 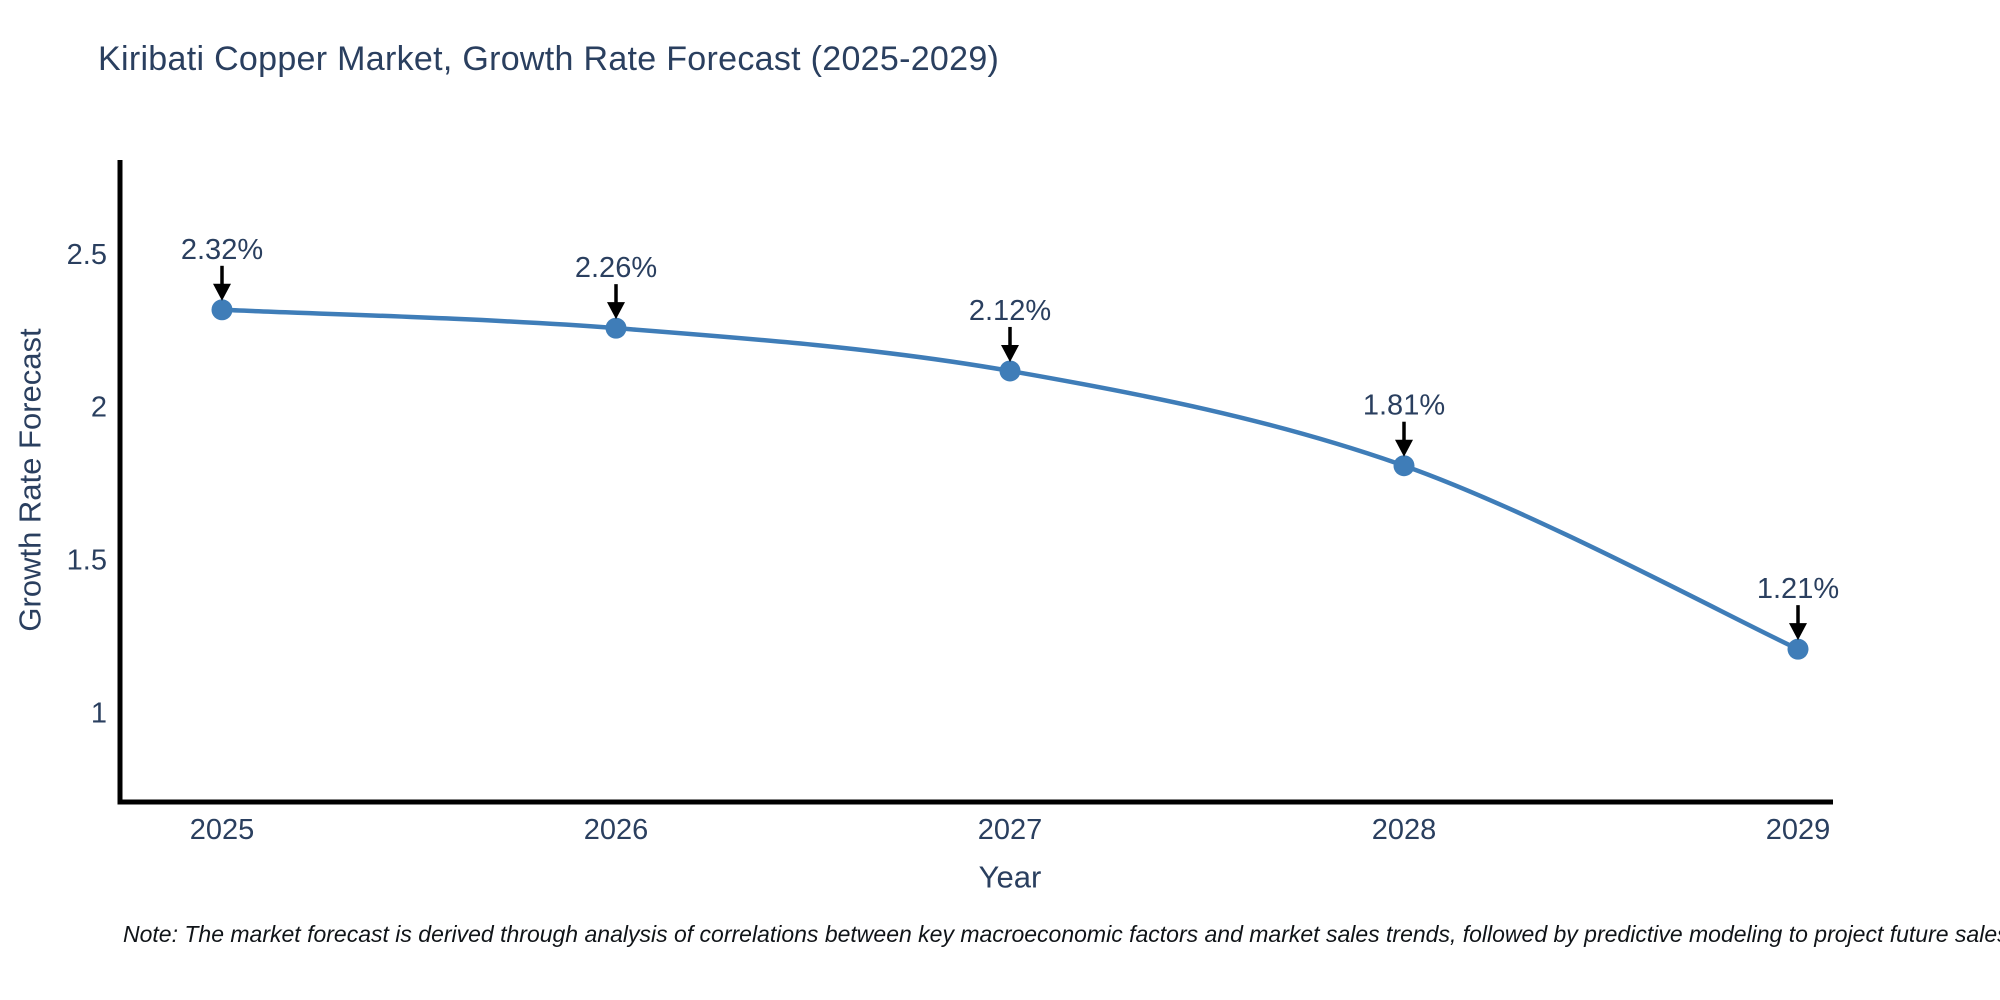 What do you see at coordinates (1798, 830) in the screenshot?
I see `x-tick-label: 2029` at bounding box center [1798, 830].